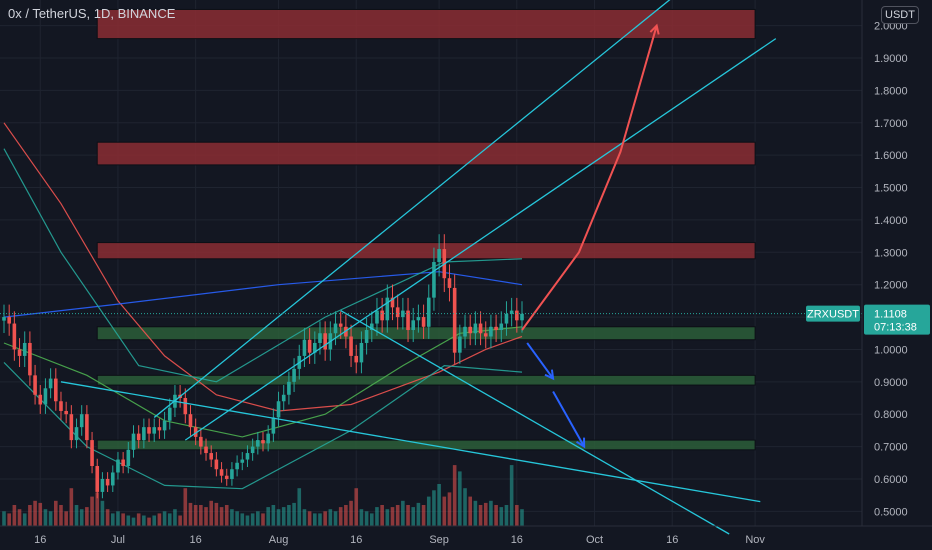  Describe the element at coordinates (900, 15) in the screenshot. I see `currency-button: USDT` at that location.